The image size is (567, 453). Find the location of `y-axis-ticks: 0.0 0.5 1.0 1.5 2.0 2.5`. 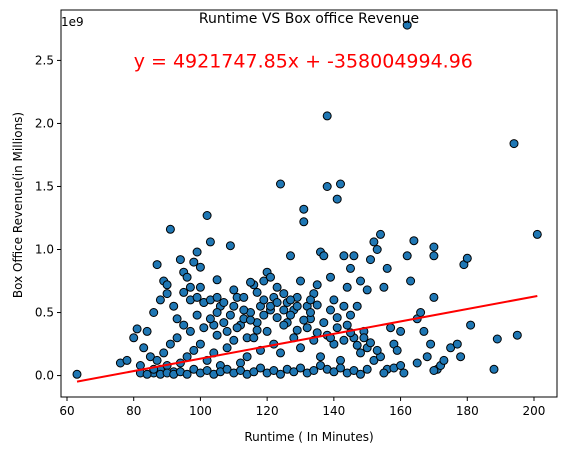

y-axis-ticks: 0.0 0.5 1.0 1.5 2.0 2.5 is located at coordinates (48, 218).